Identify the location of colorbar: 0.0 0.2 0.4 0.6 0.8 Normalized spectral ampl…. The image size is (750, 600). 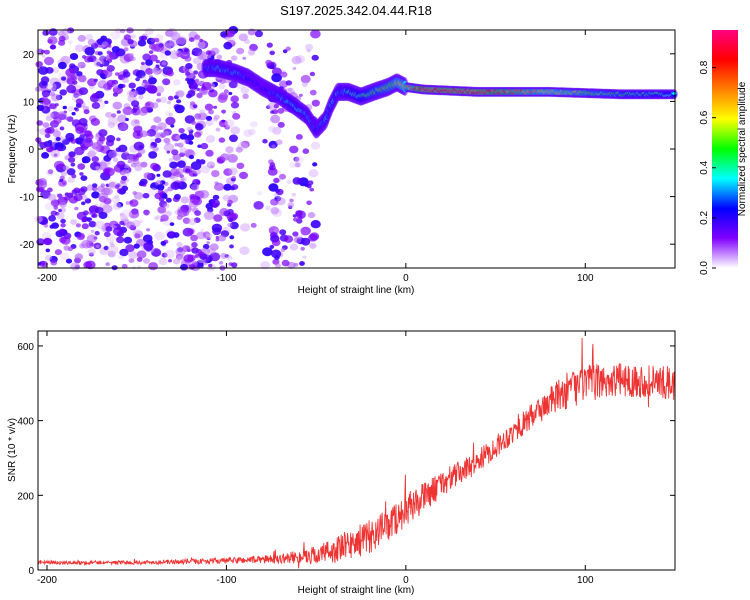
(723, 152).